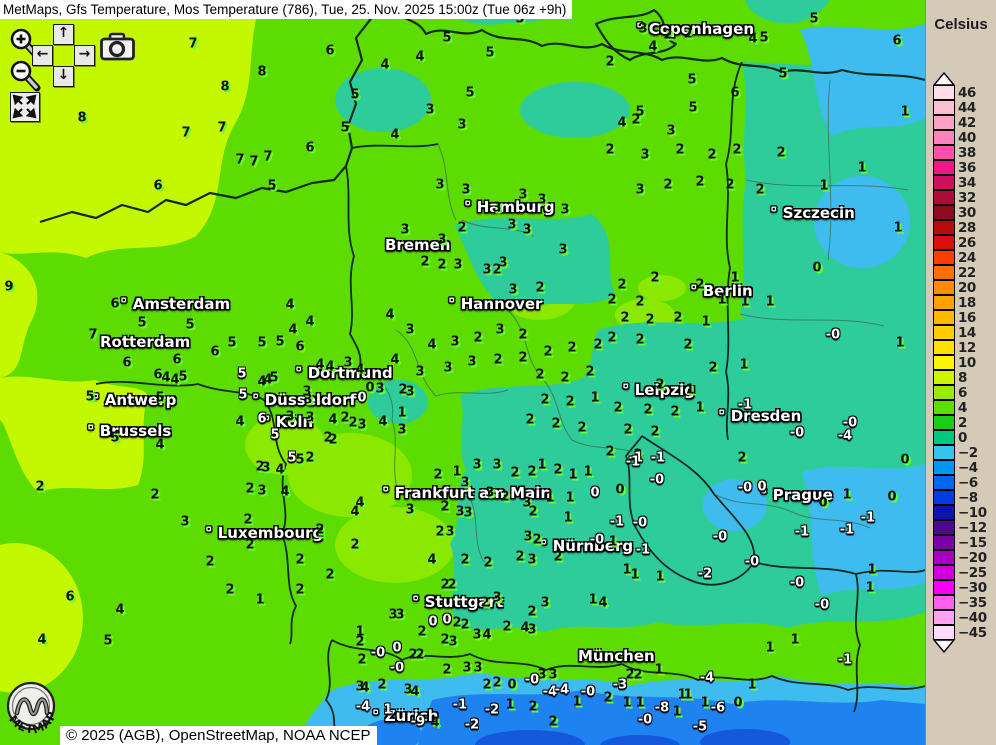 This screenshot has width=996, height=745. Describe the element at coordinates (967, 107) in the screenshot. I see `legend-label: 44` at that location.